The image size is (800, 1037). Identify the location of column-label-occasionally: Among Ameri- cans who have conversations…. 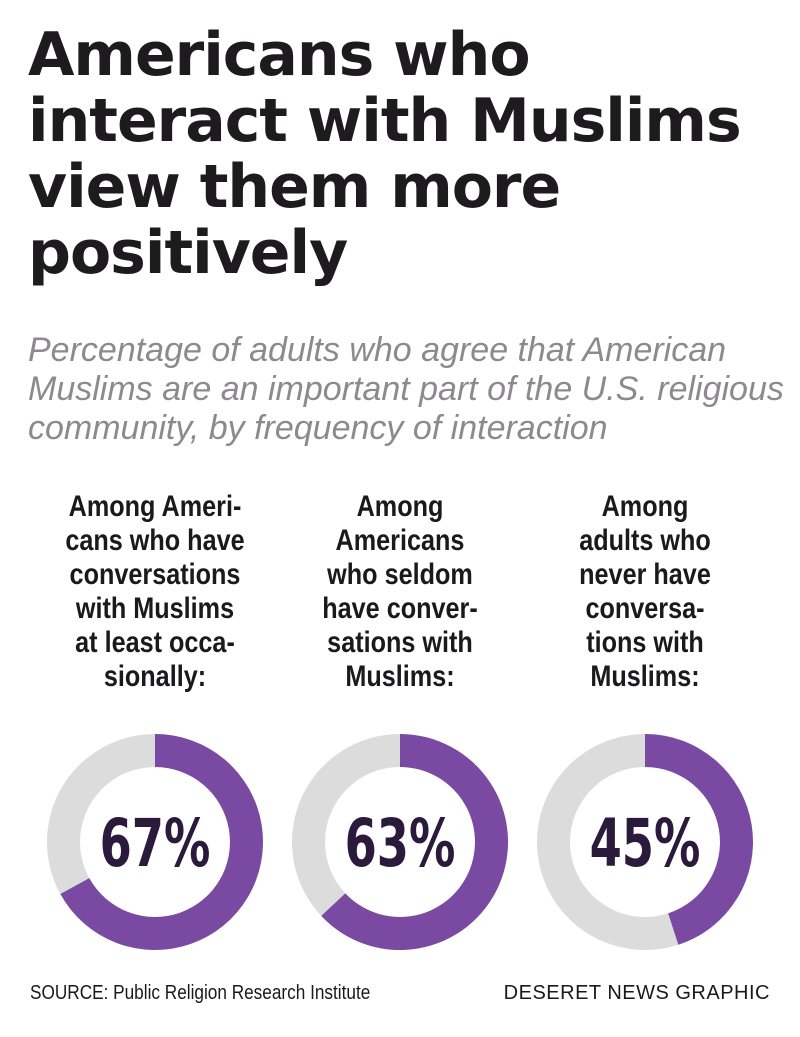
(155, 591).